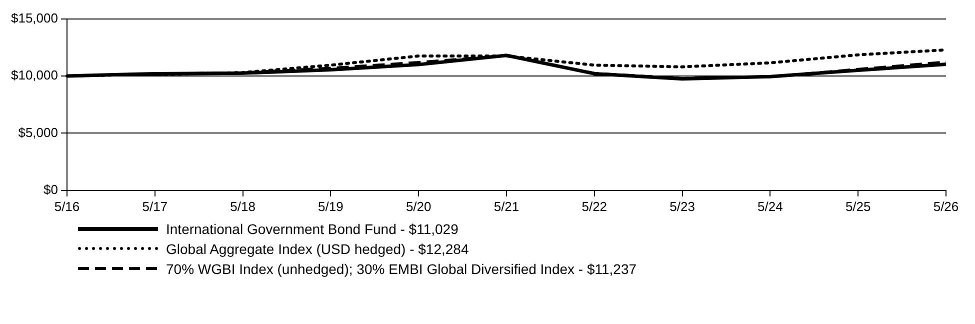 The width and height of the screenshot is (975, 324). I want to click on x-tick-label: 5/25, so click(858, 206).